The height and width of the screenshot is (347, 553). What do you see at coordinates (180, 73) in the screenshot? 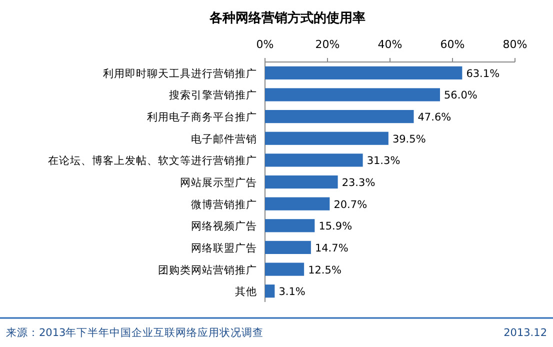
I see `y-tick-label: 利用即时聊天工具进行营销推广` at bounding box center [180, 73].